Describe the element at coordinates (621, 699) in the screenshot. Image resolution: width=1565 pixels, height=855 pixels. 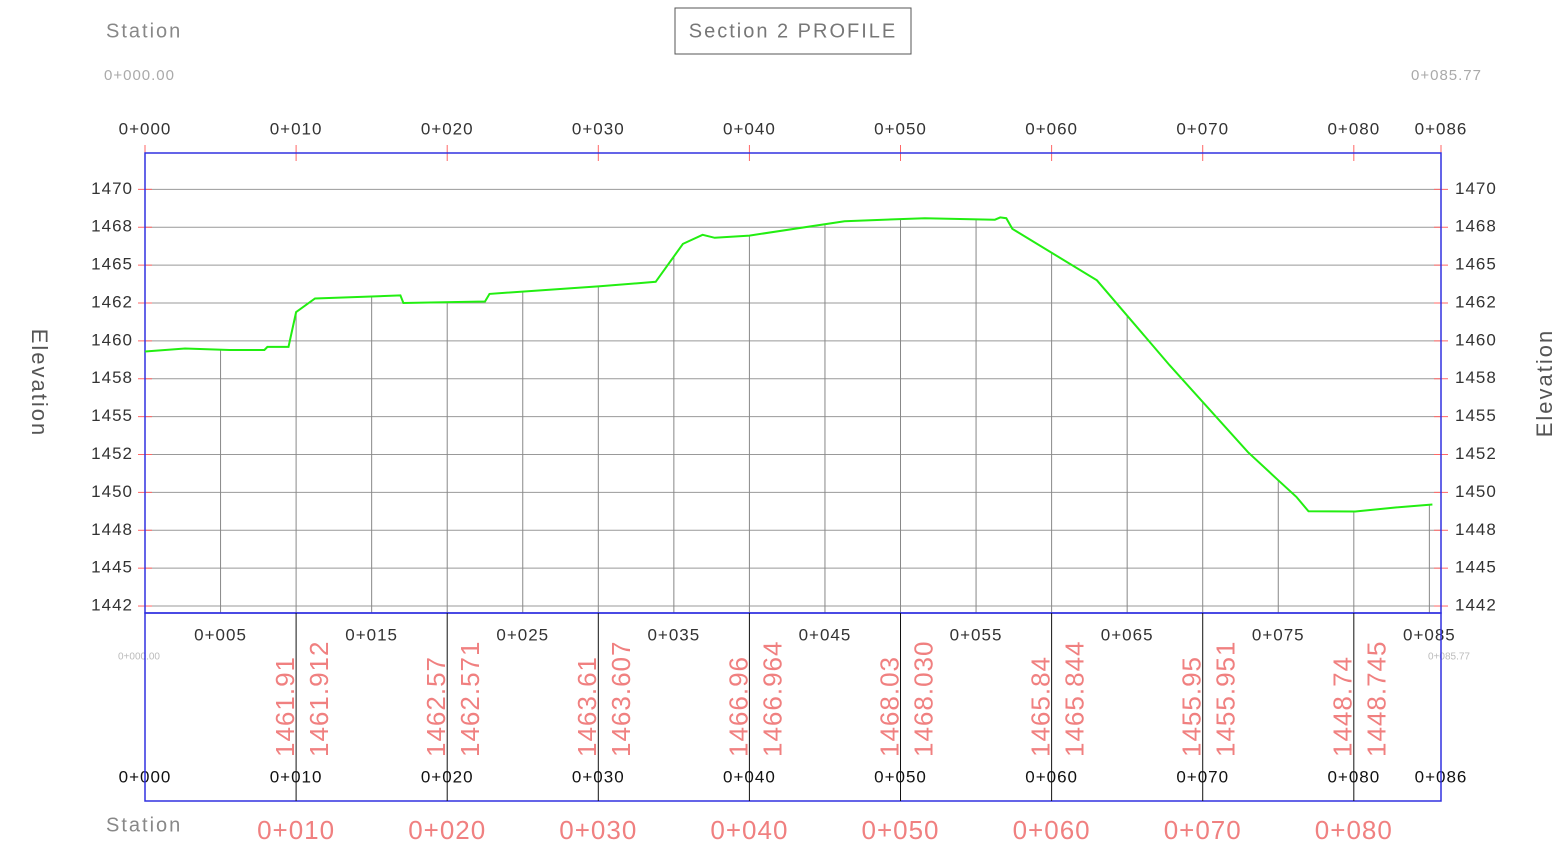
I see `band-elevation: 1463.607` at that location.